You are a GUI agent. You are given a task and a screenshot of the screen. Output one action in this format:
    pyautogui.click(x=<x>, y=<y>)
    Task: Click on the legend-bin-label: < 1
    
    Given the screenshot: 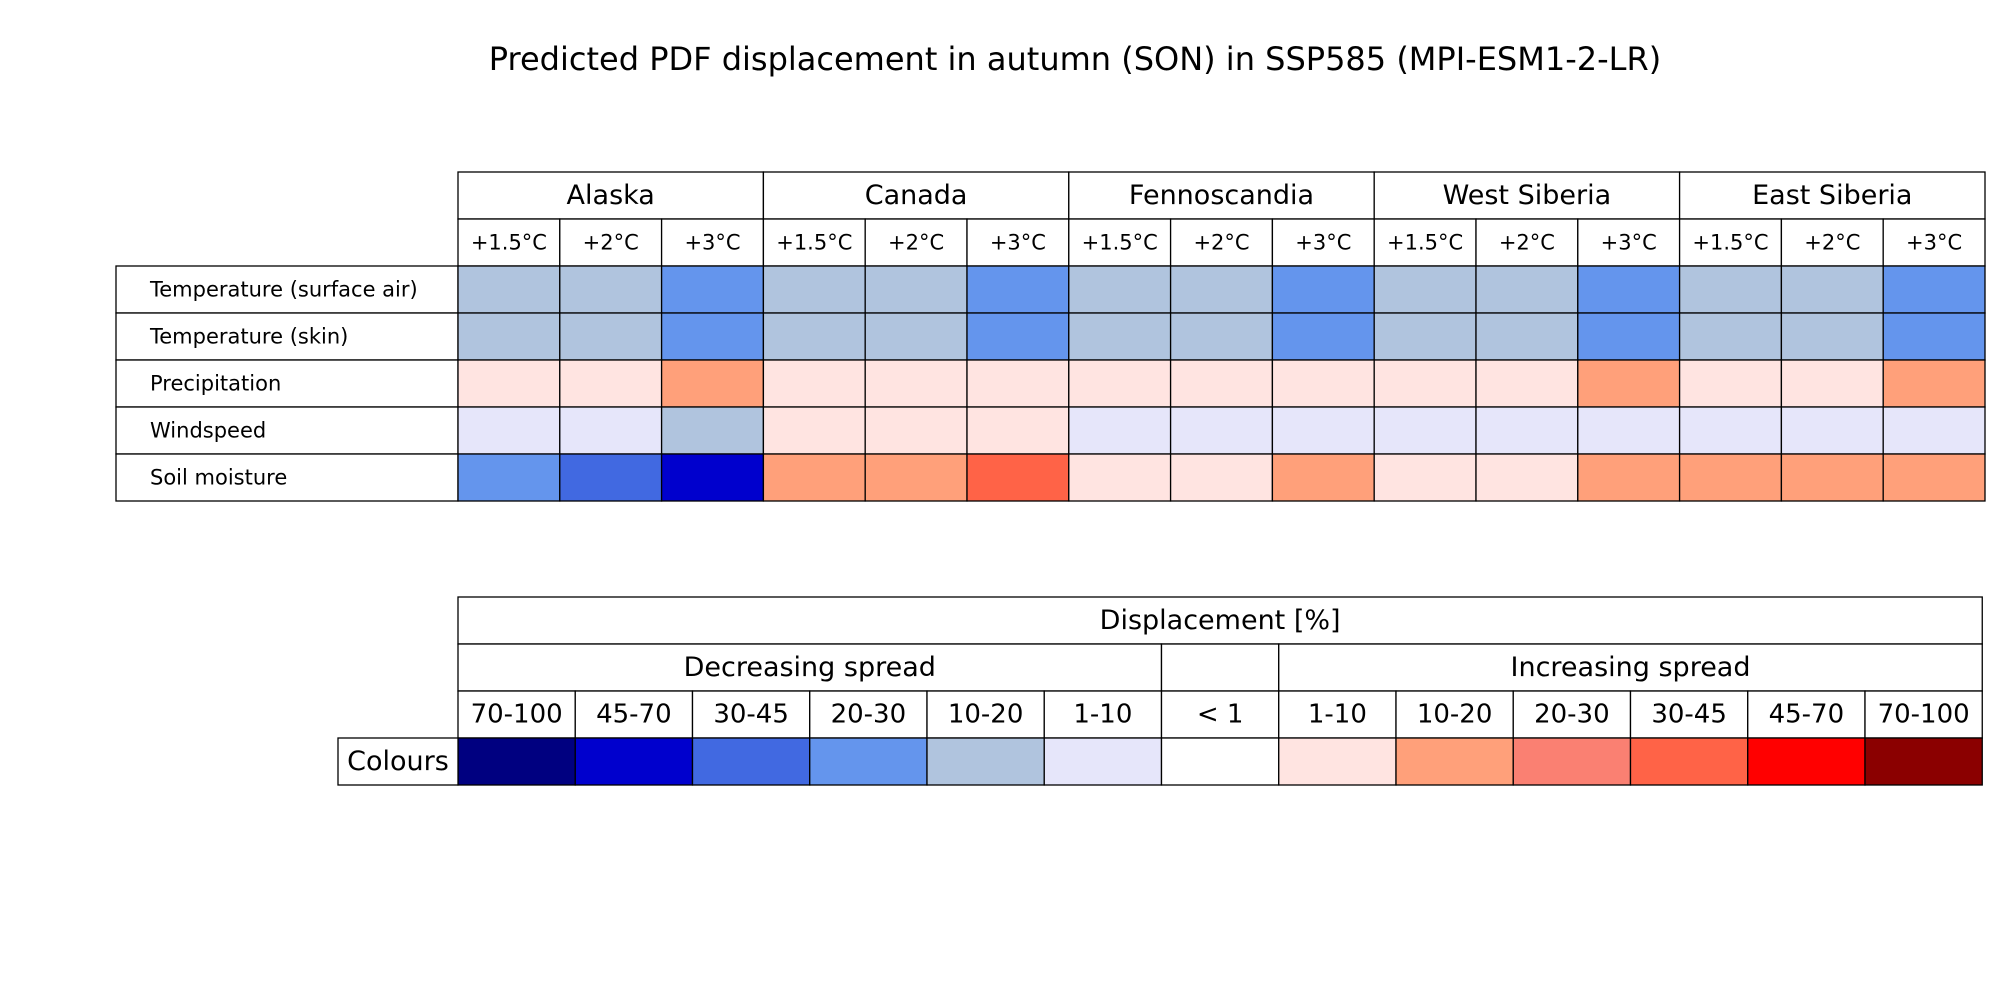 What is the action you would take?
    pyautogui.click(x=1220, y=715)
    